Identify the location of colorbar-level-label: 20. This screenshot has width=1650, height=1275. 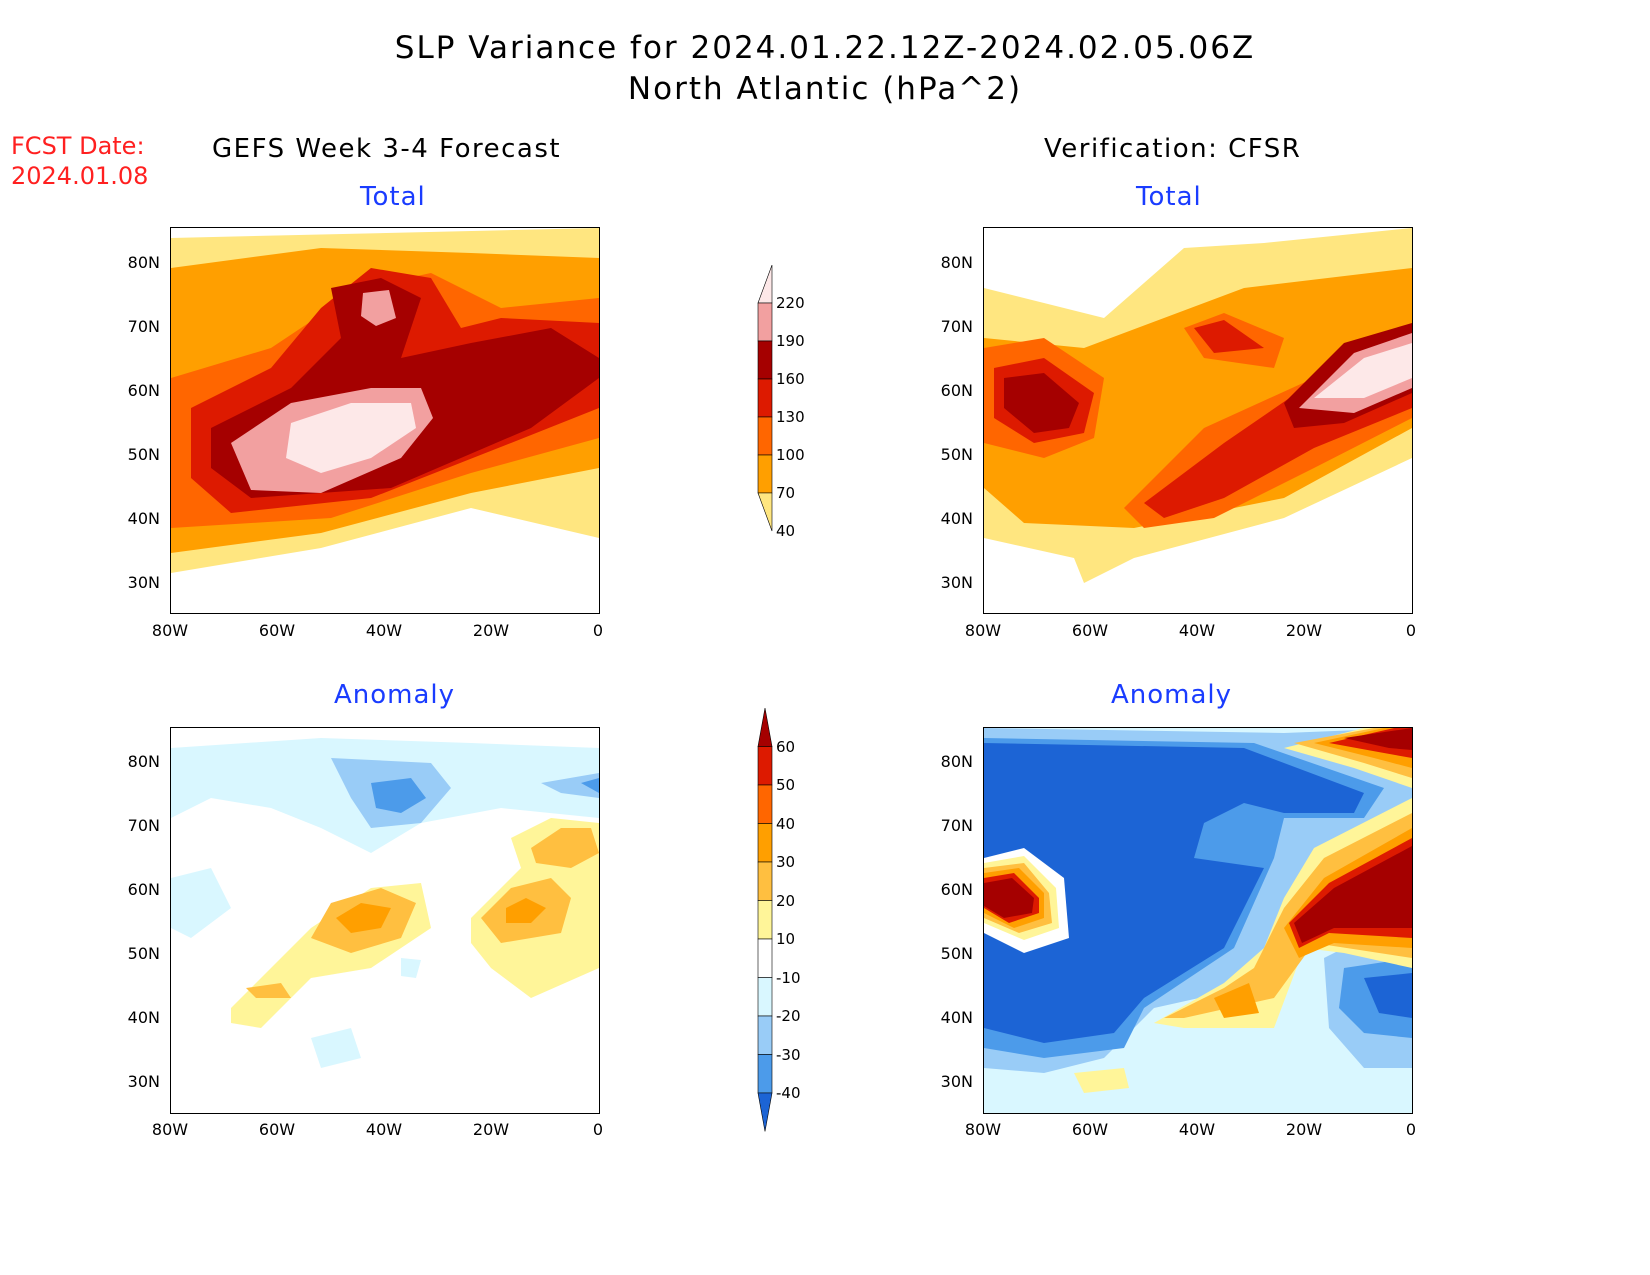
(786, 900).